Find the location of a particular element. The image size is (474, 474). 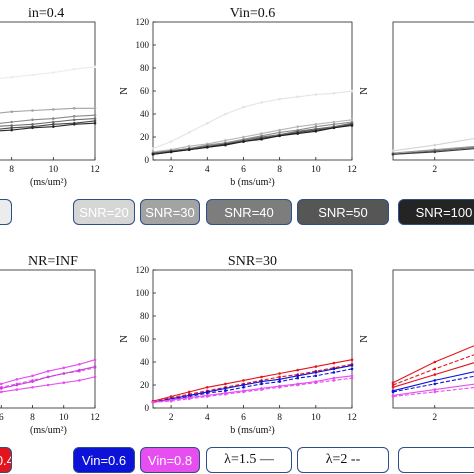

chart-title: NR=INF is located at coordinates (53, 261).